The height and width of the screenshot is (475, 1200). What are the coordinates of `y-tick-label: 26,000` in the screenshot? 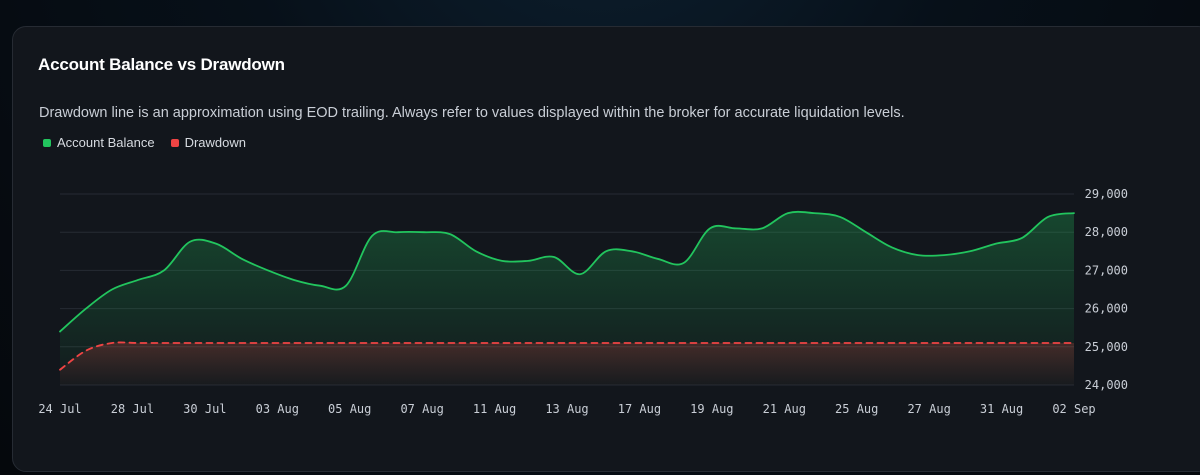 It's located at (1106, 309).